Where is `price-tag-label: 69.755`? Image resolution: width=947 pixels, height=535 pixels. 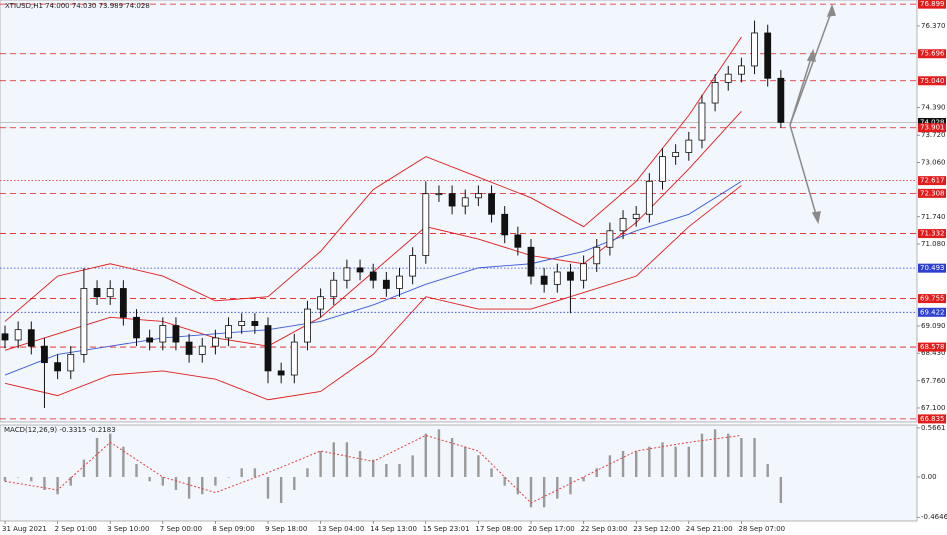 price-tag-label: 69.755 is located at coordinates (932, 299).